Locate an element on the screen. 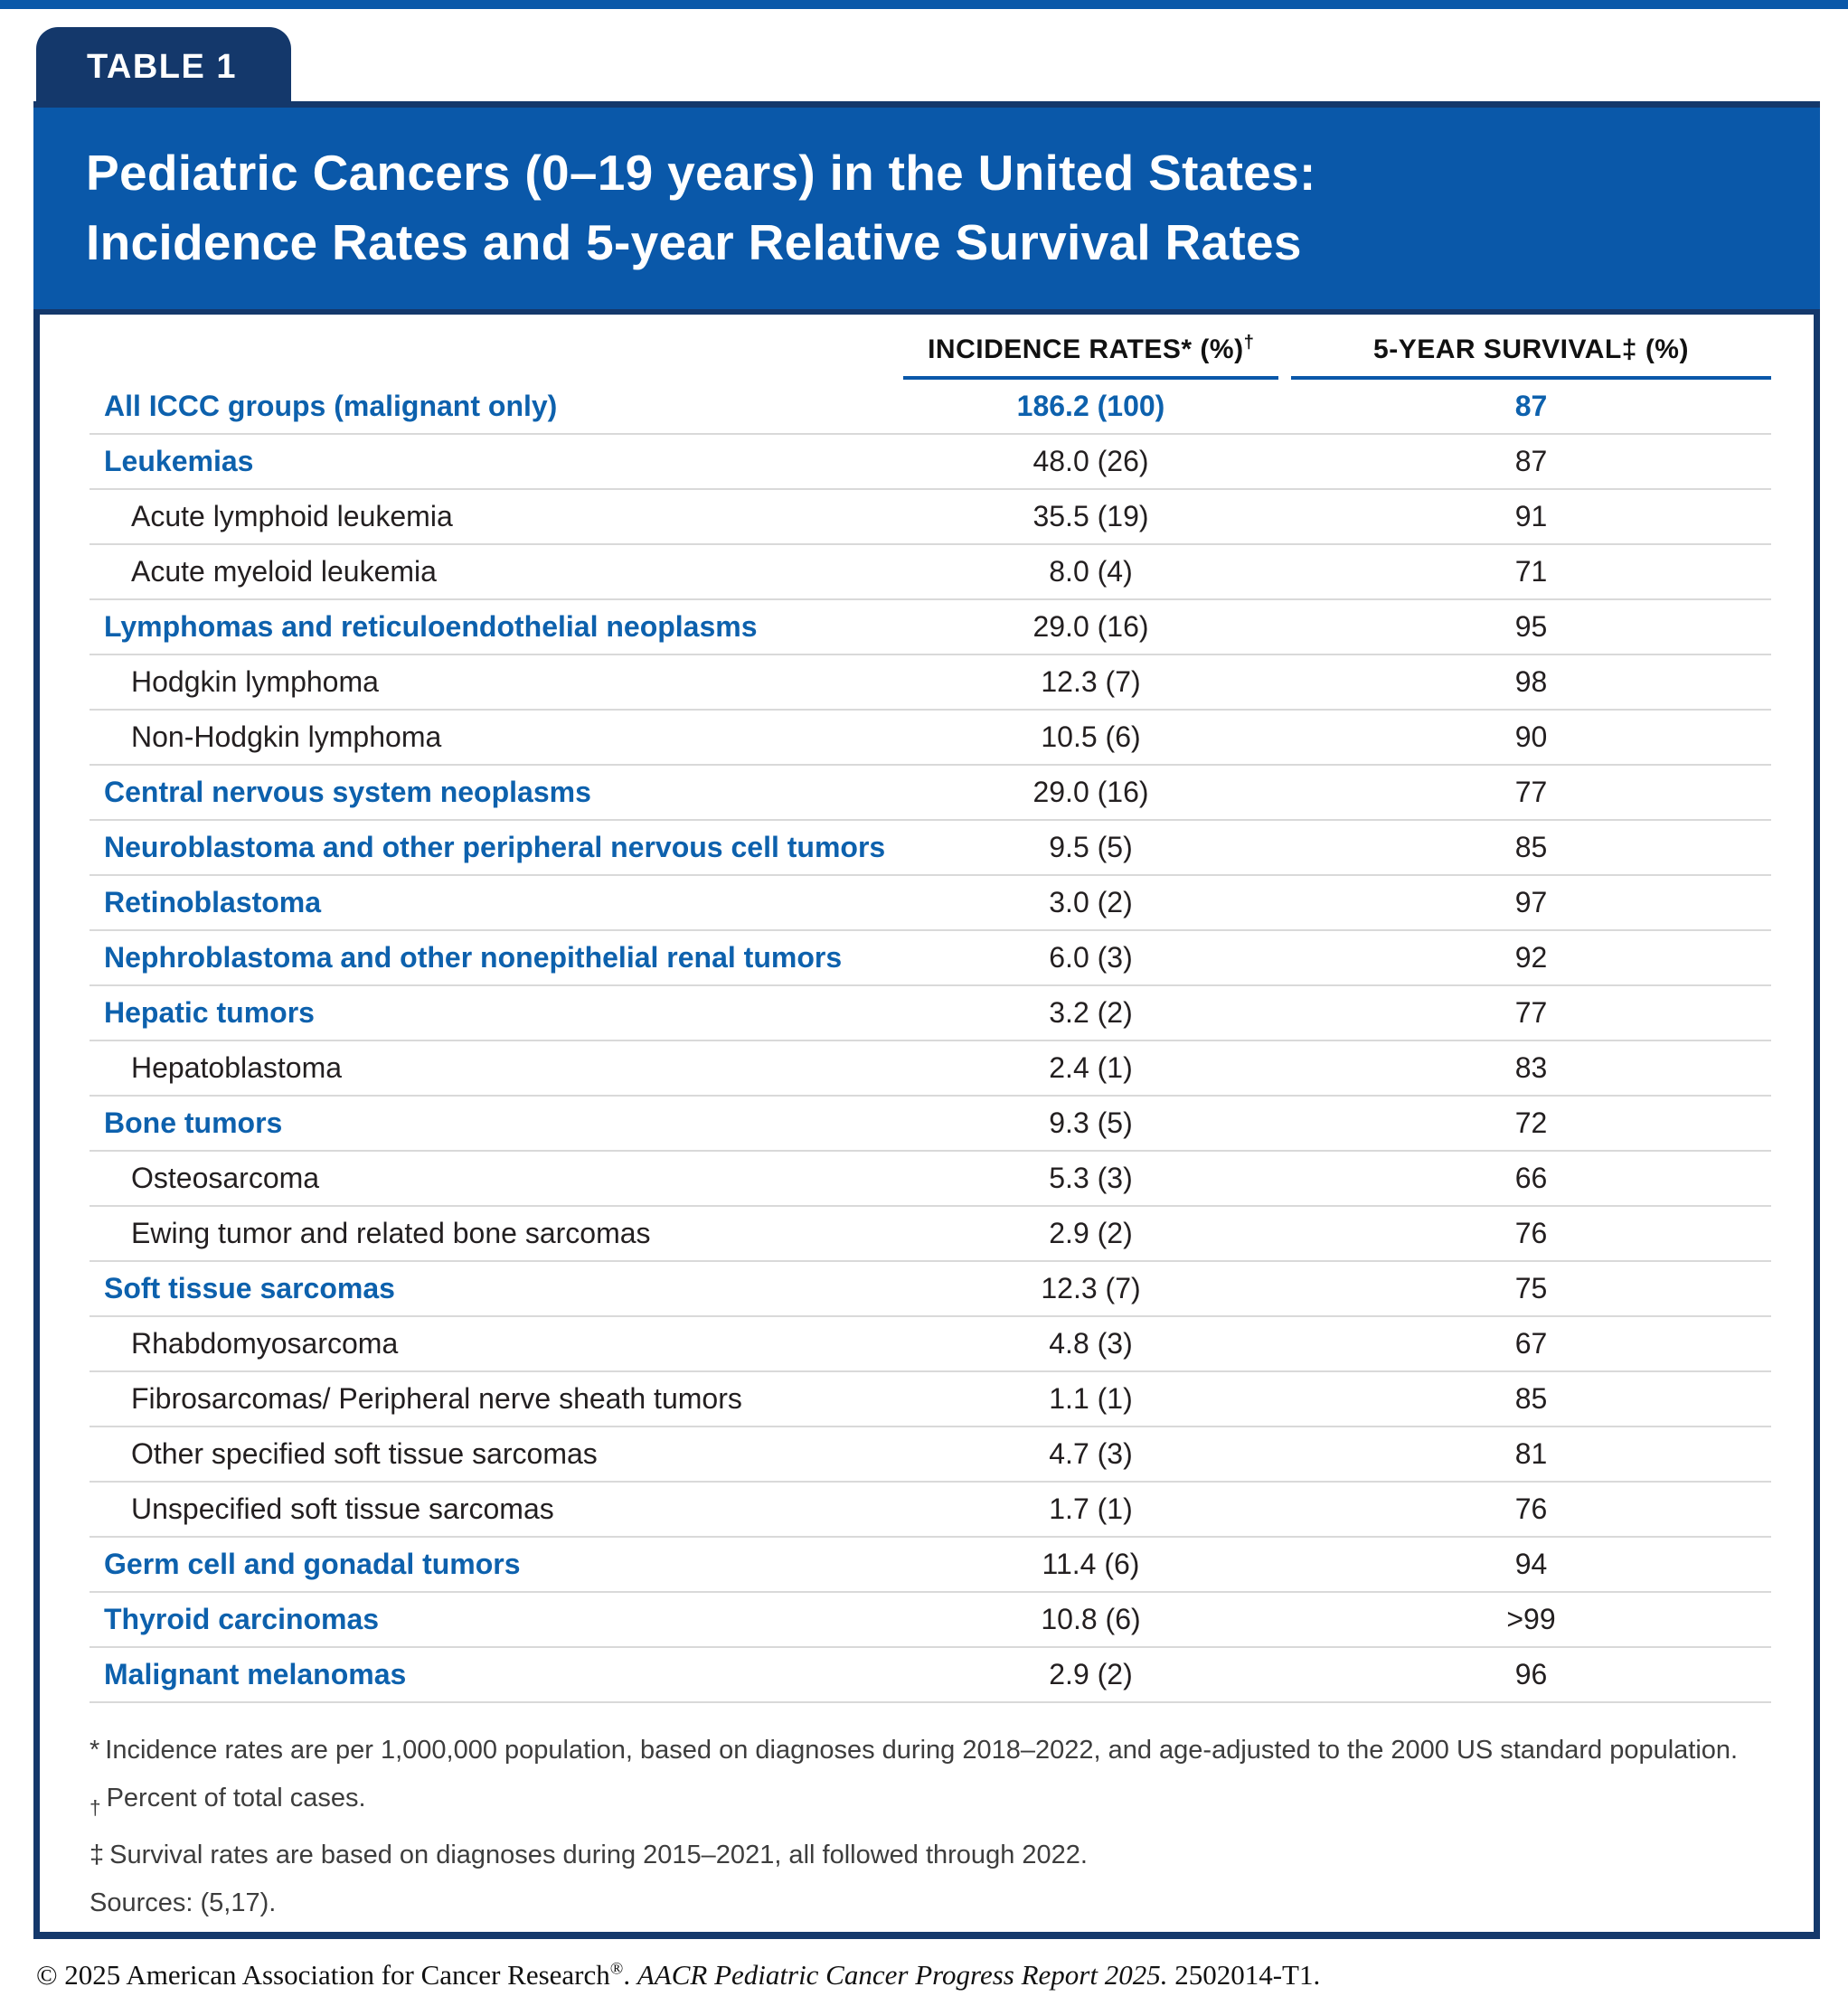 Image resolution: width=1848 pixels, height=2015 pixels. footnote: Sources: (5,17). is located at coordinates (930, 1903).